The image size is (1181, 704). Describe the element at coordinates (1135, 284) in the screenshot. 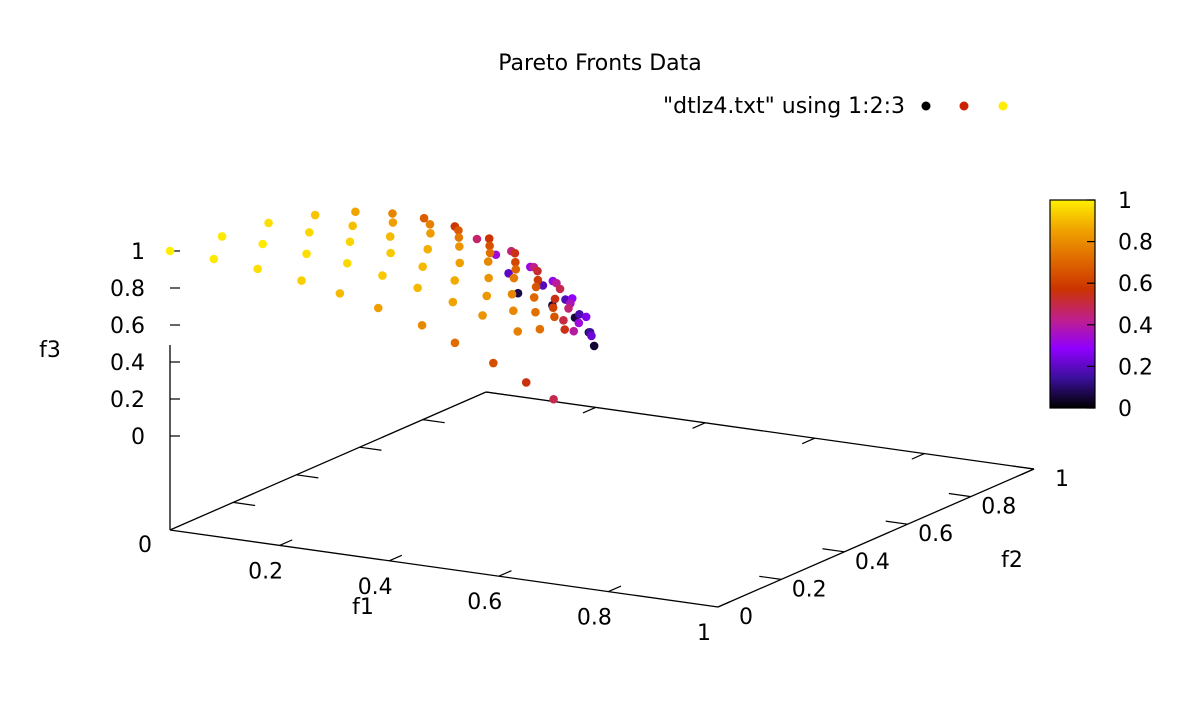

I see `colorbar-tick-label: 0.6` at that location.